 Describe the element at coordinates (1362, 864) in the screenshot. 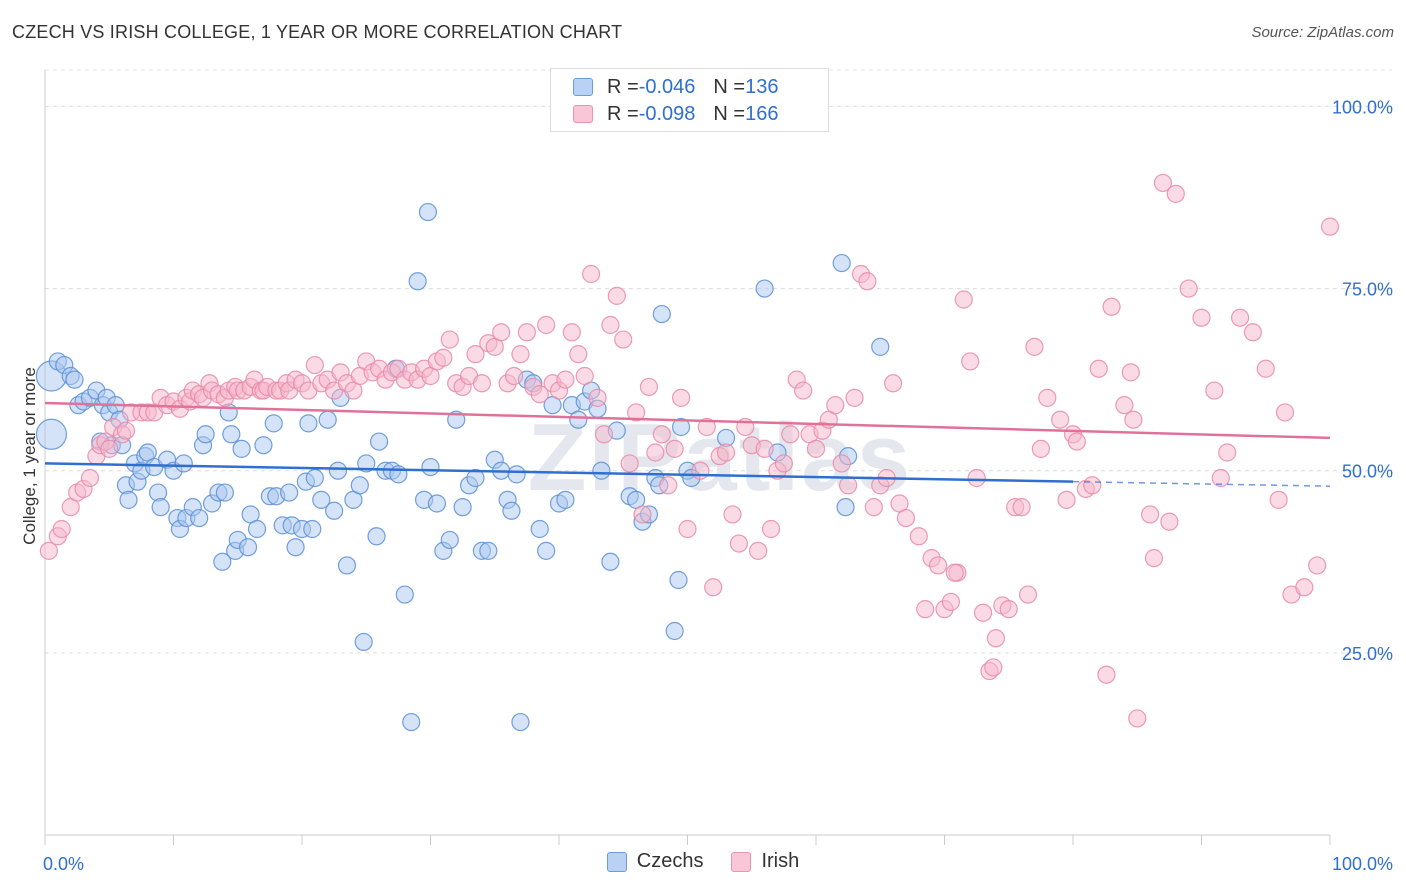

I see `x-tick-label-1: 100.0%` at that location.